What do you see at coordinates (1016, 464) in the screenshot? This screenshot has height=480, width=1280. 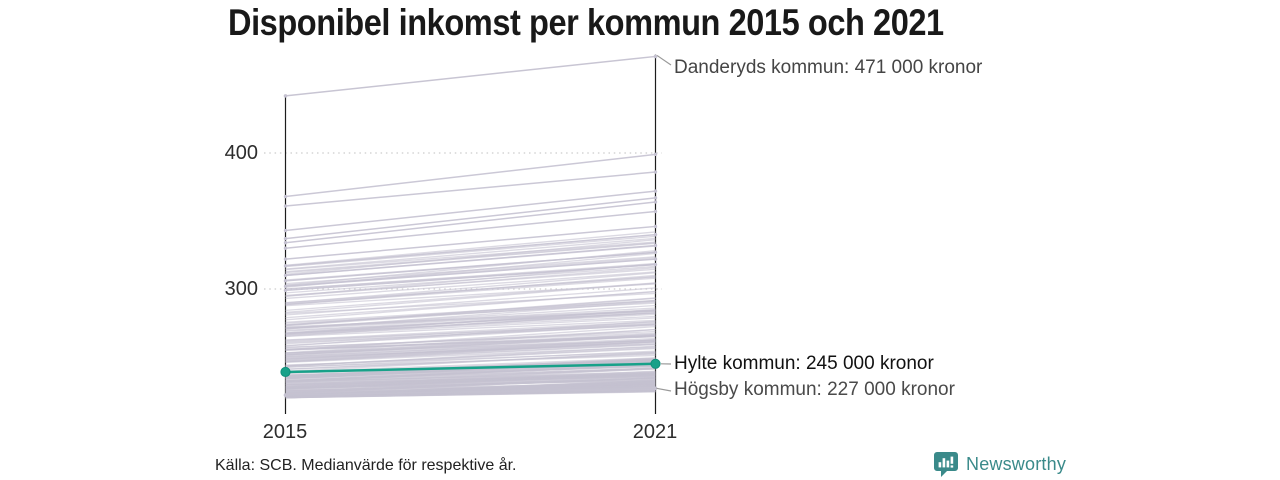 I see `newsworthy-logo-label: Newsworthy` at bounding box center [1016, 464].